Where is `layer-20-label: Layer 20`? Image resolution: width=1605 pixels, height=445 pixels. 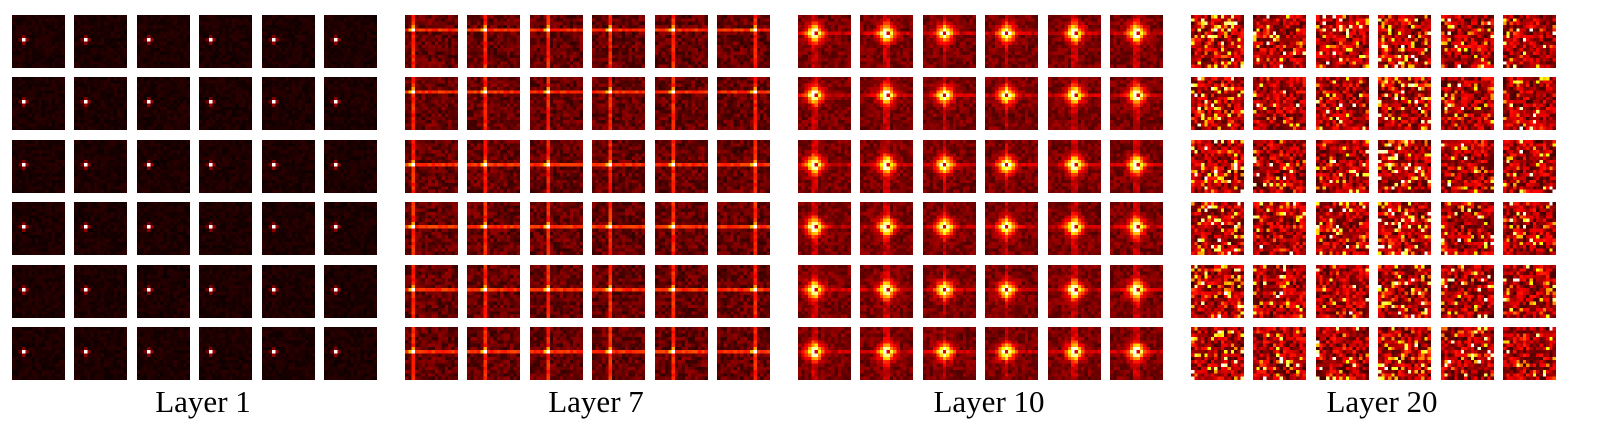
layer-20-label: Layer 20 is located at coordinates (1382, 402).